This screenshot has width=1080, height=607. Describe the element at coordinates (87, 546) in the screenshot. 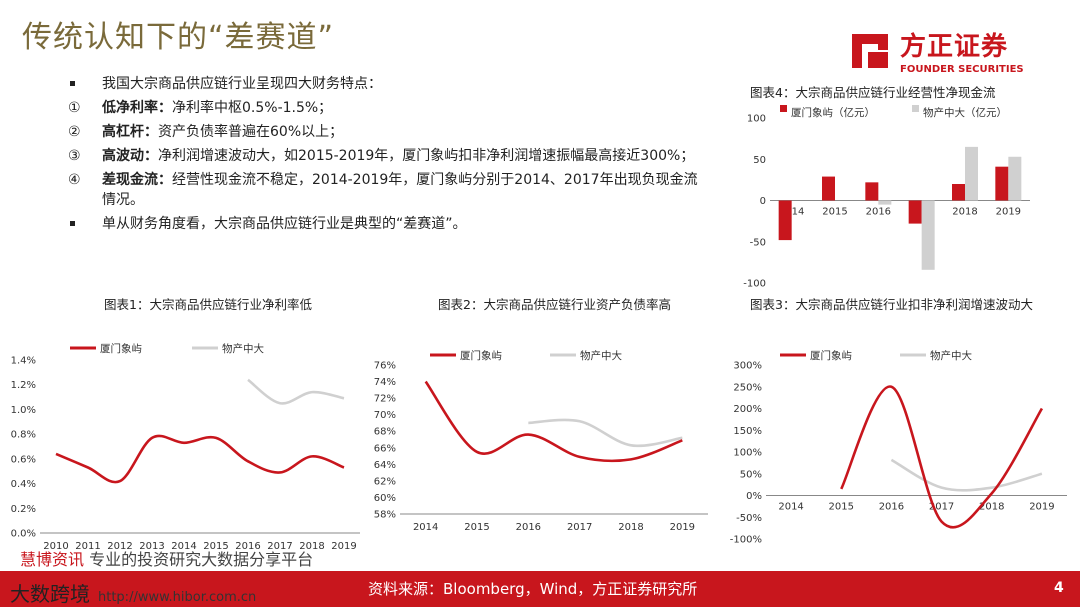

I see `chart1-xtick-label: 2011` at that location.